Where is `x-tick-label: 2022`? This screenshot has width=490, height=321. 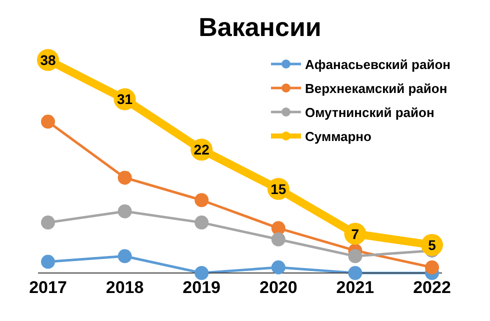
x-tick-label: 2022 is located at coordinates (432, 288).